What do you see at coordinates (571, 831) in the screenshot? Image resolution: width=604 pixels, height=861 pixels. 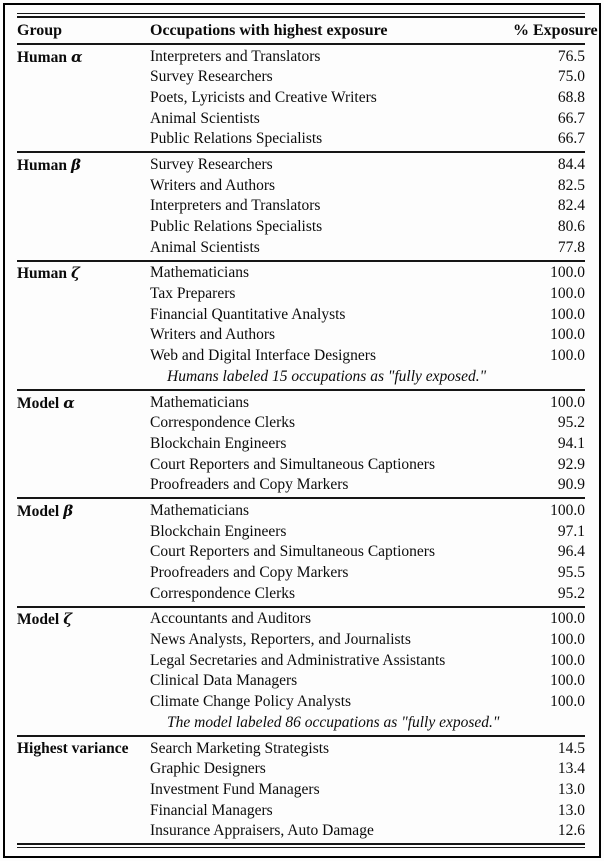 I see `exposure-cell: 12.6` at bounding box center [571, 831].